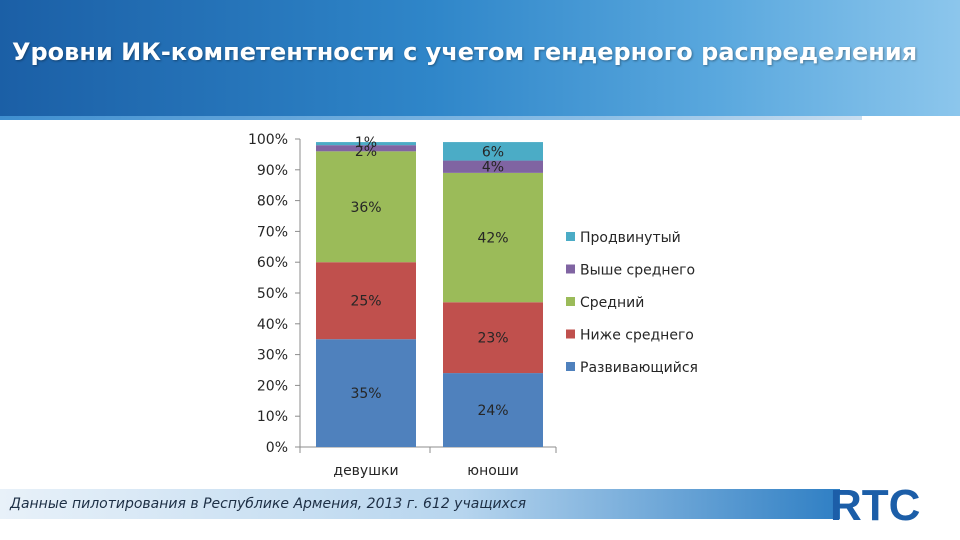 This screenshot has height=540, width=960. I want to click on data-label: 35%, so click(365, 394).